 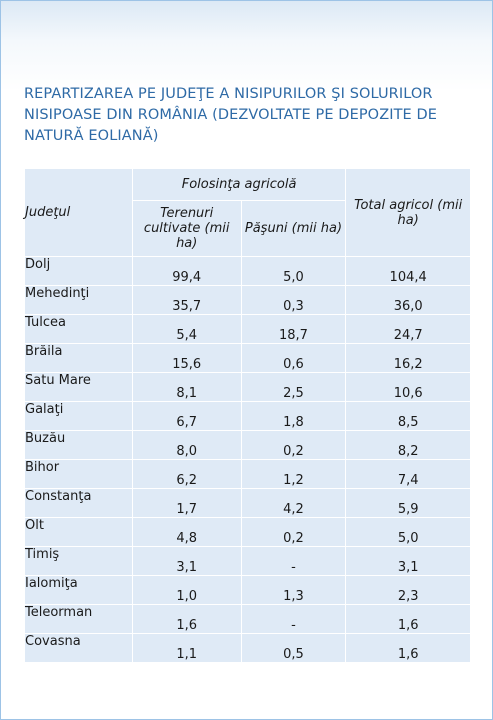 What do you see at coordinates (293, 503) in the screenshot?
I see `cell-pasuni: 4,2` at bounding box center [293, 503].